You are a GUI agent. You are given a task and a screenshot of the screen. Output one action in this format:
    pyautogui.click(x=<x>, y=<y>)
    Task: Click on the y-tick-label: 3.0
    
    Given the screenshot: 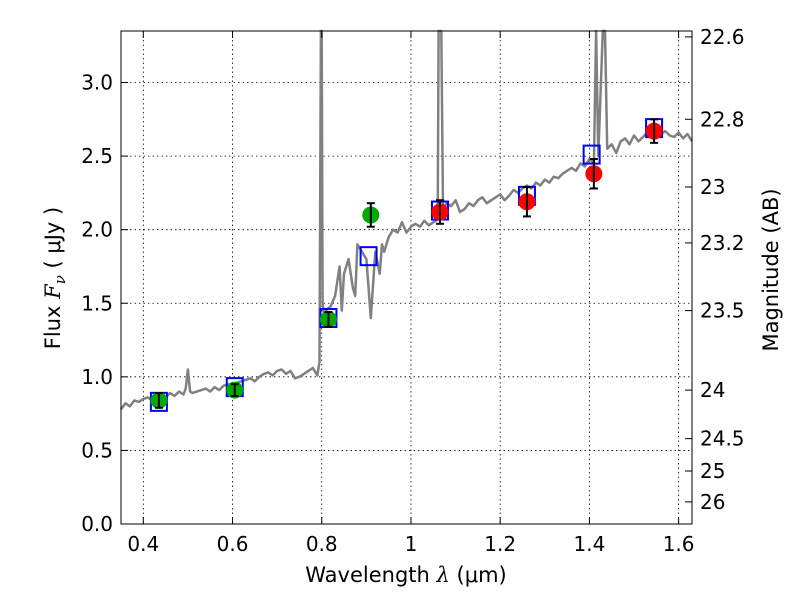 What is the action you would take?
    pyautogui.click(x=97, y=83)
    